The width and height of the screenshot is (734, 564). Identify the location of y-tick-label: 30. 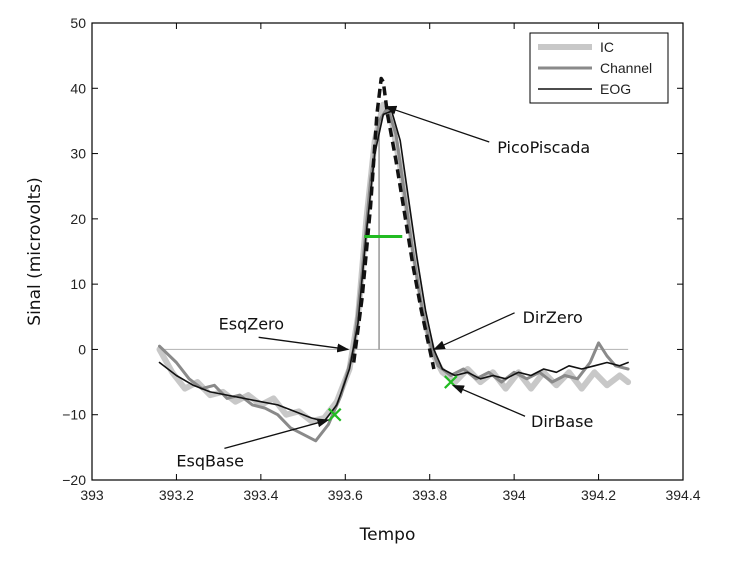
(78, 154).